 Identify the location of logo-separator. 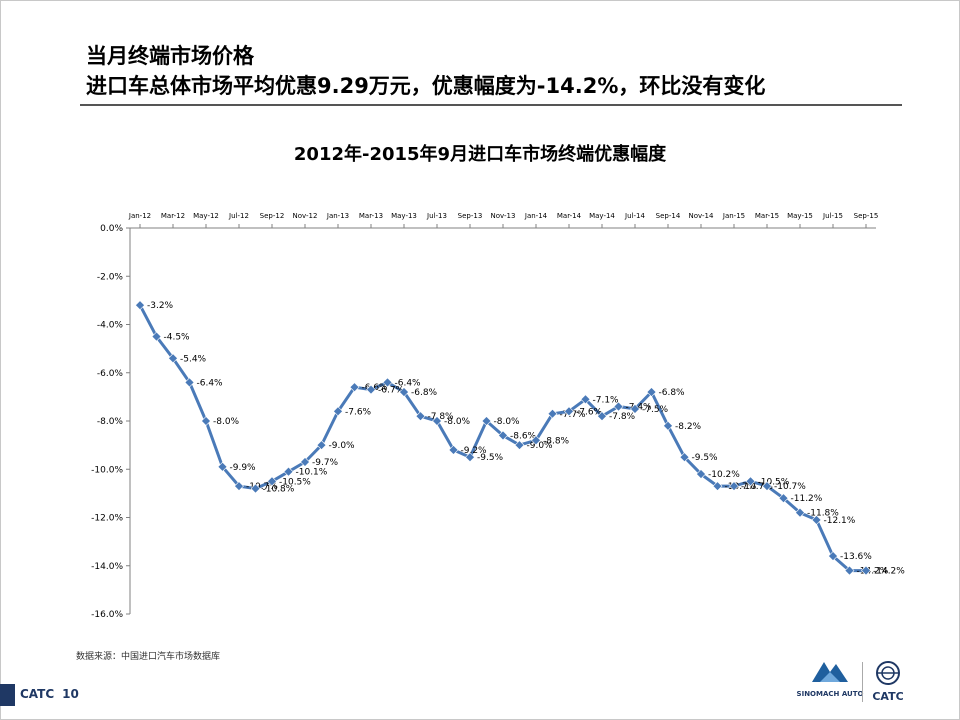
(862, 682).